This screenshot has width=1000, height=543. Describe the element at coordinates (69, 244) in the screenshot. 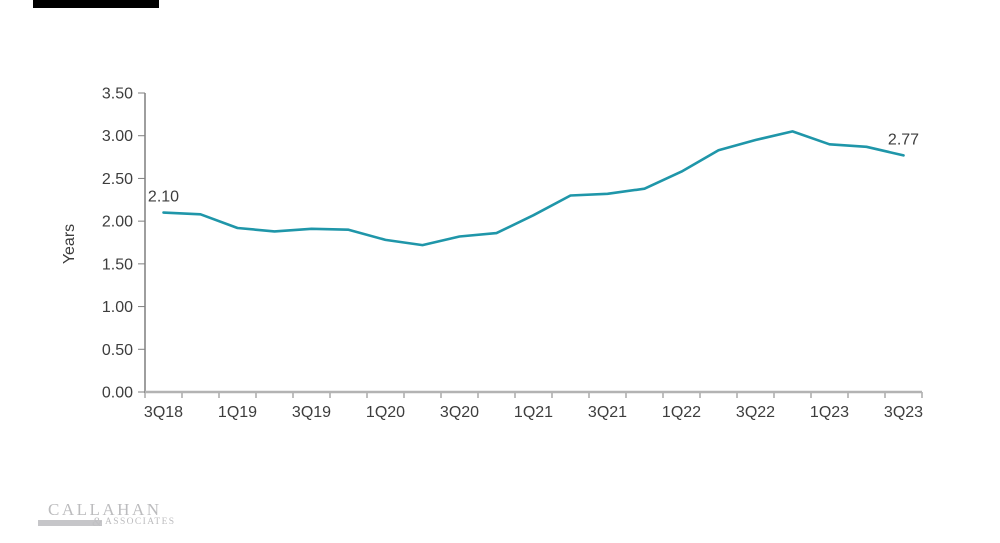

I see `y-axis-title: Years` at that location.